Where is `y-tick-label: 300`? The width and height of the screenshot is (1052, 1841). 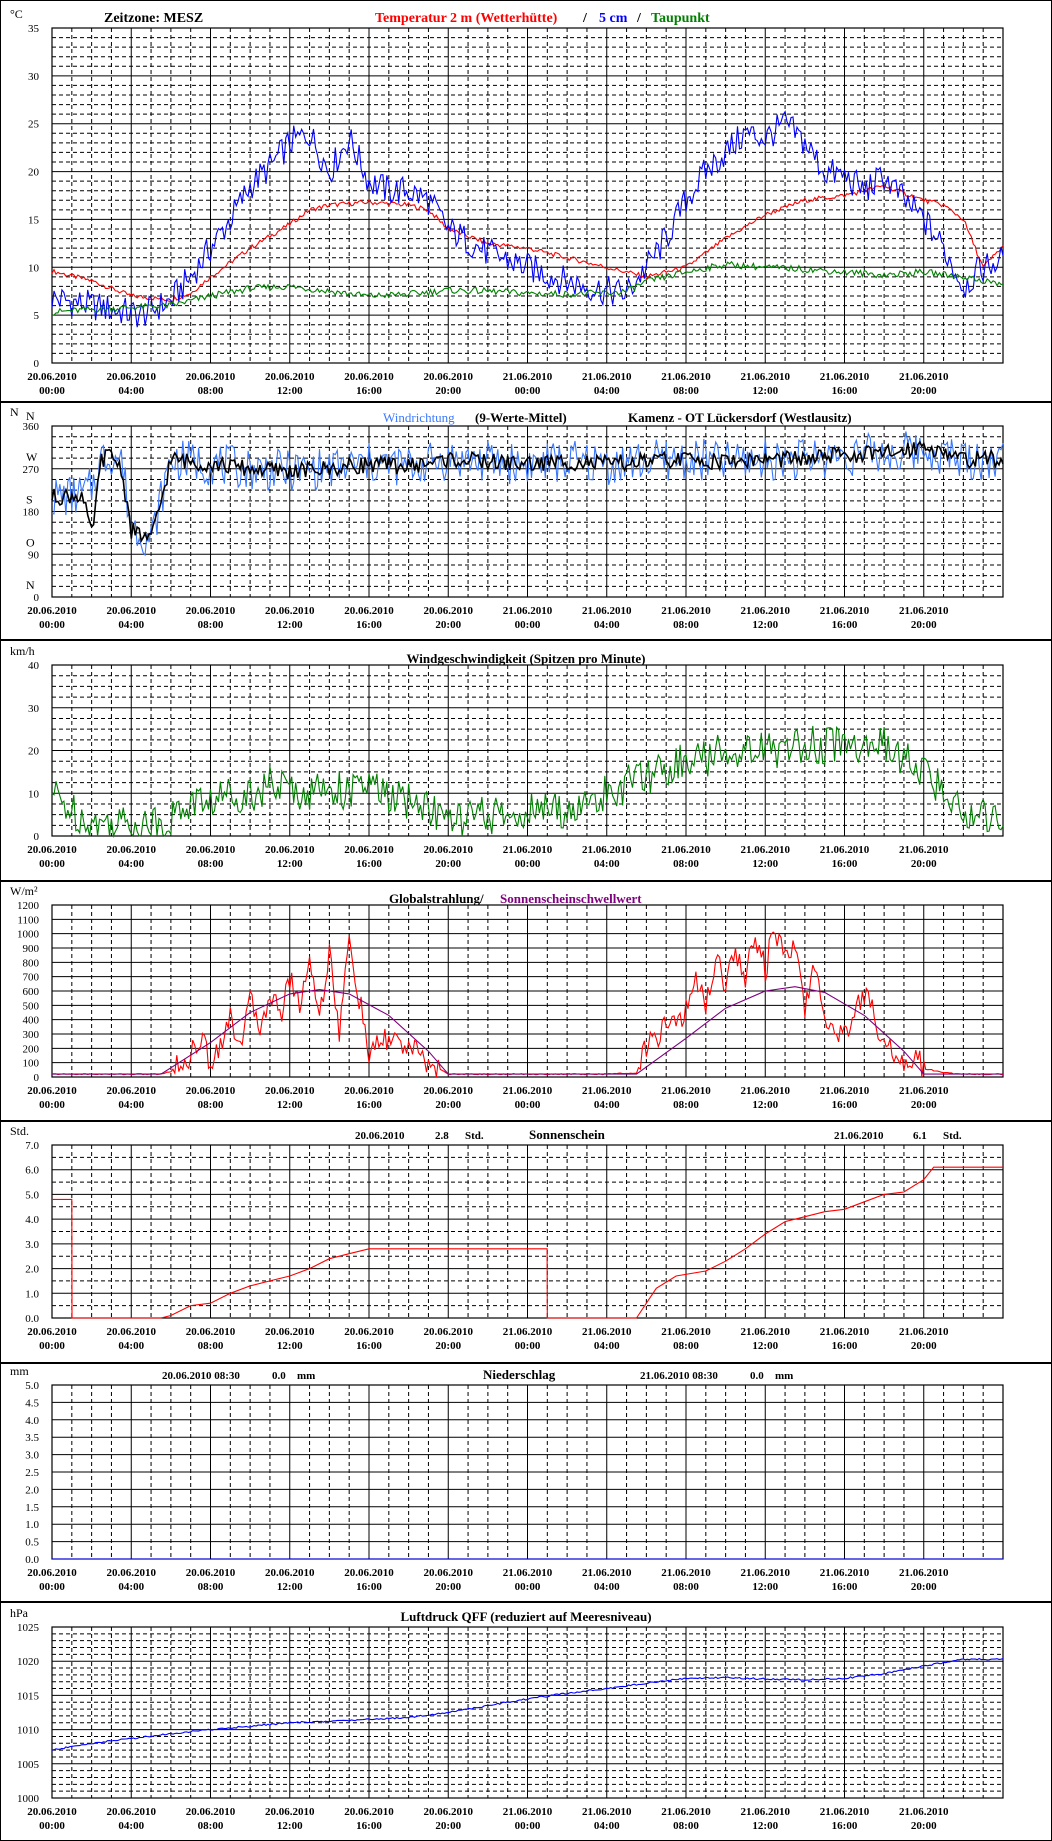 y-tick-label: 300 is located at coordinates (31, 1035).